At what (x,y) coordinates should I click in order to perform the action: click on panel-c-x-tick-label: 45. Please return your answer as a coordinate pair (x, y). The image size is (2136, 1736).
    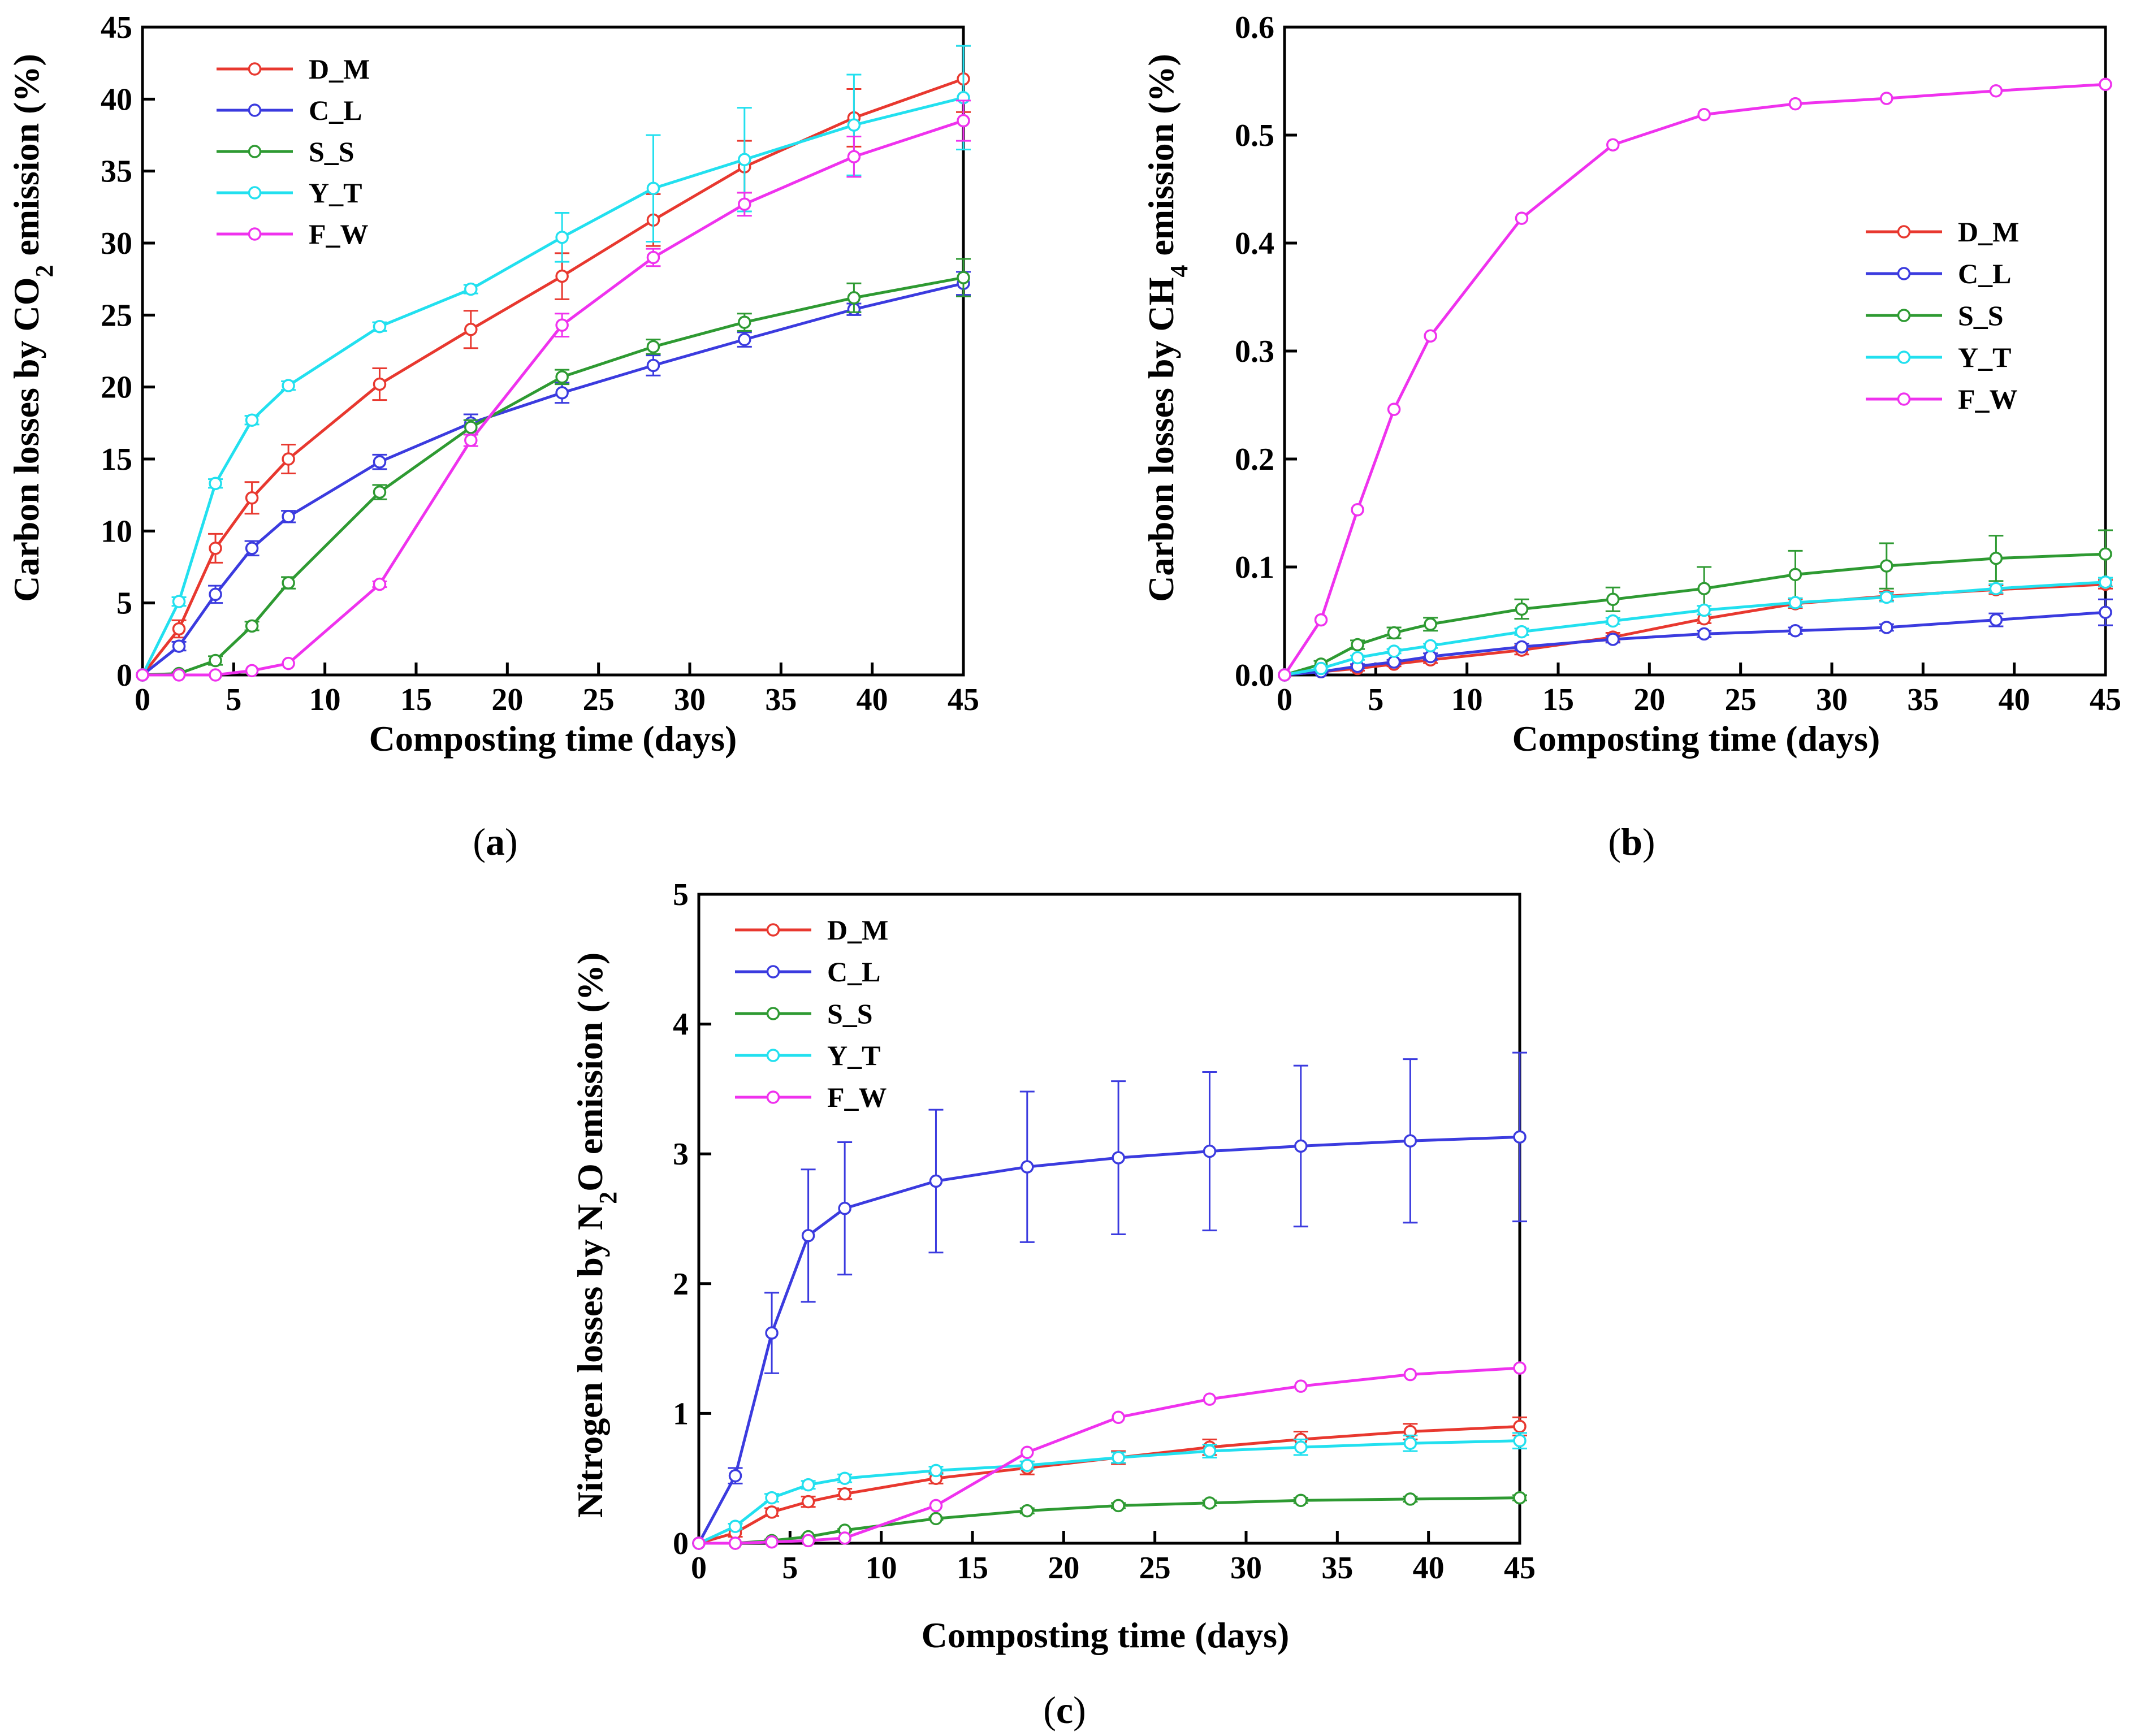
    Looking at the image, I should click on (1520, 1568).